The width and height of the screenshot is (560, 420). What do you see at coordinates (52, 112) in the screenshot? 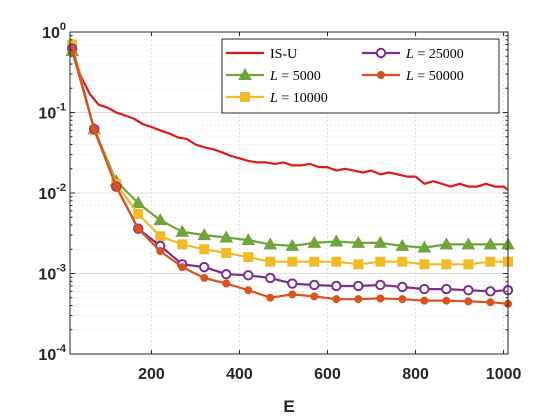
I see `y-tick-label: 10⁻¹` at bounding box center [52, 112].